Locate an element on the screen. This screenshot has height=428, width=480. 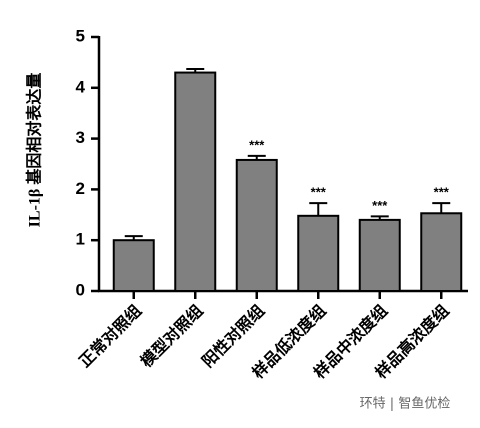
y-tick-label: 1 is located at coordinates (80, 239).